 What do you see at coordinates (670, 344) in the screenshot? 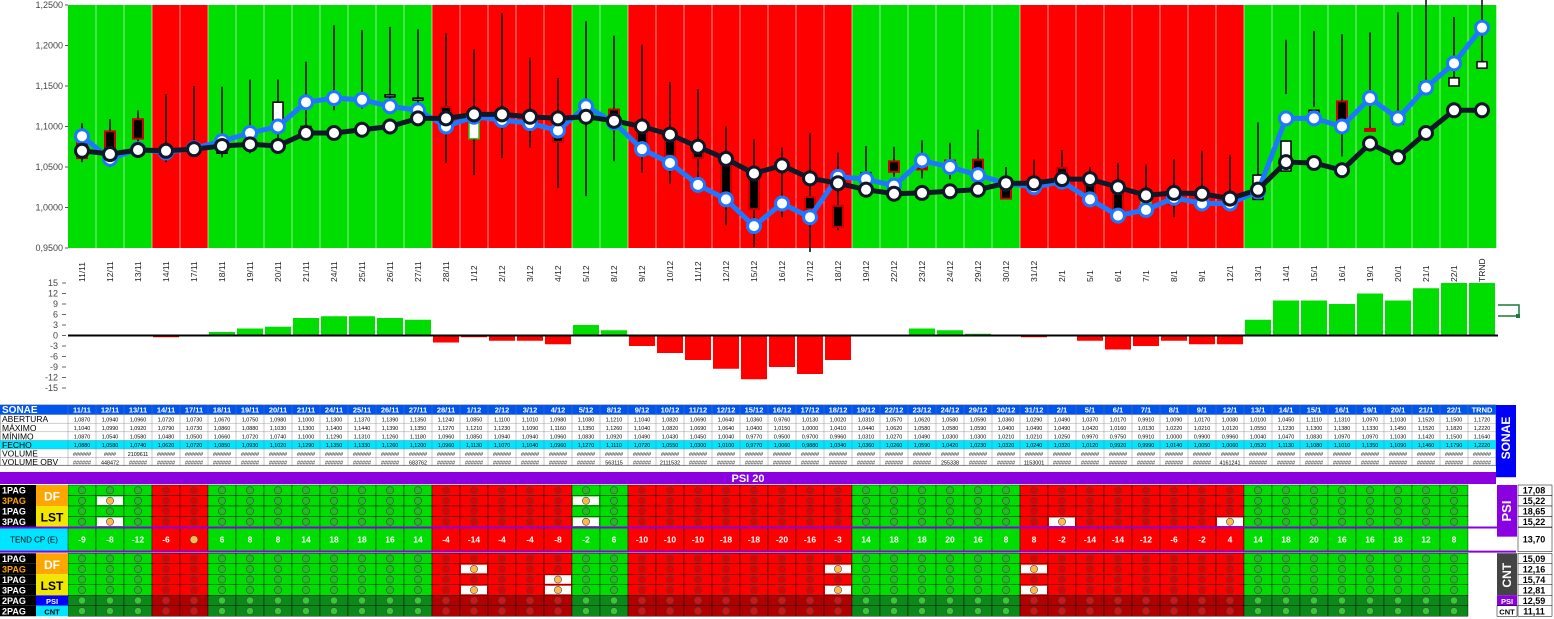
I see `osc-bar-10/12` at bounding box center [670, 344].